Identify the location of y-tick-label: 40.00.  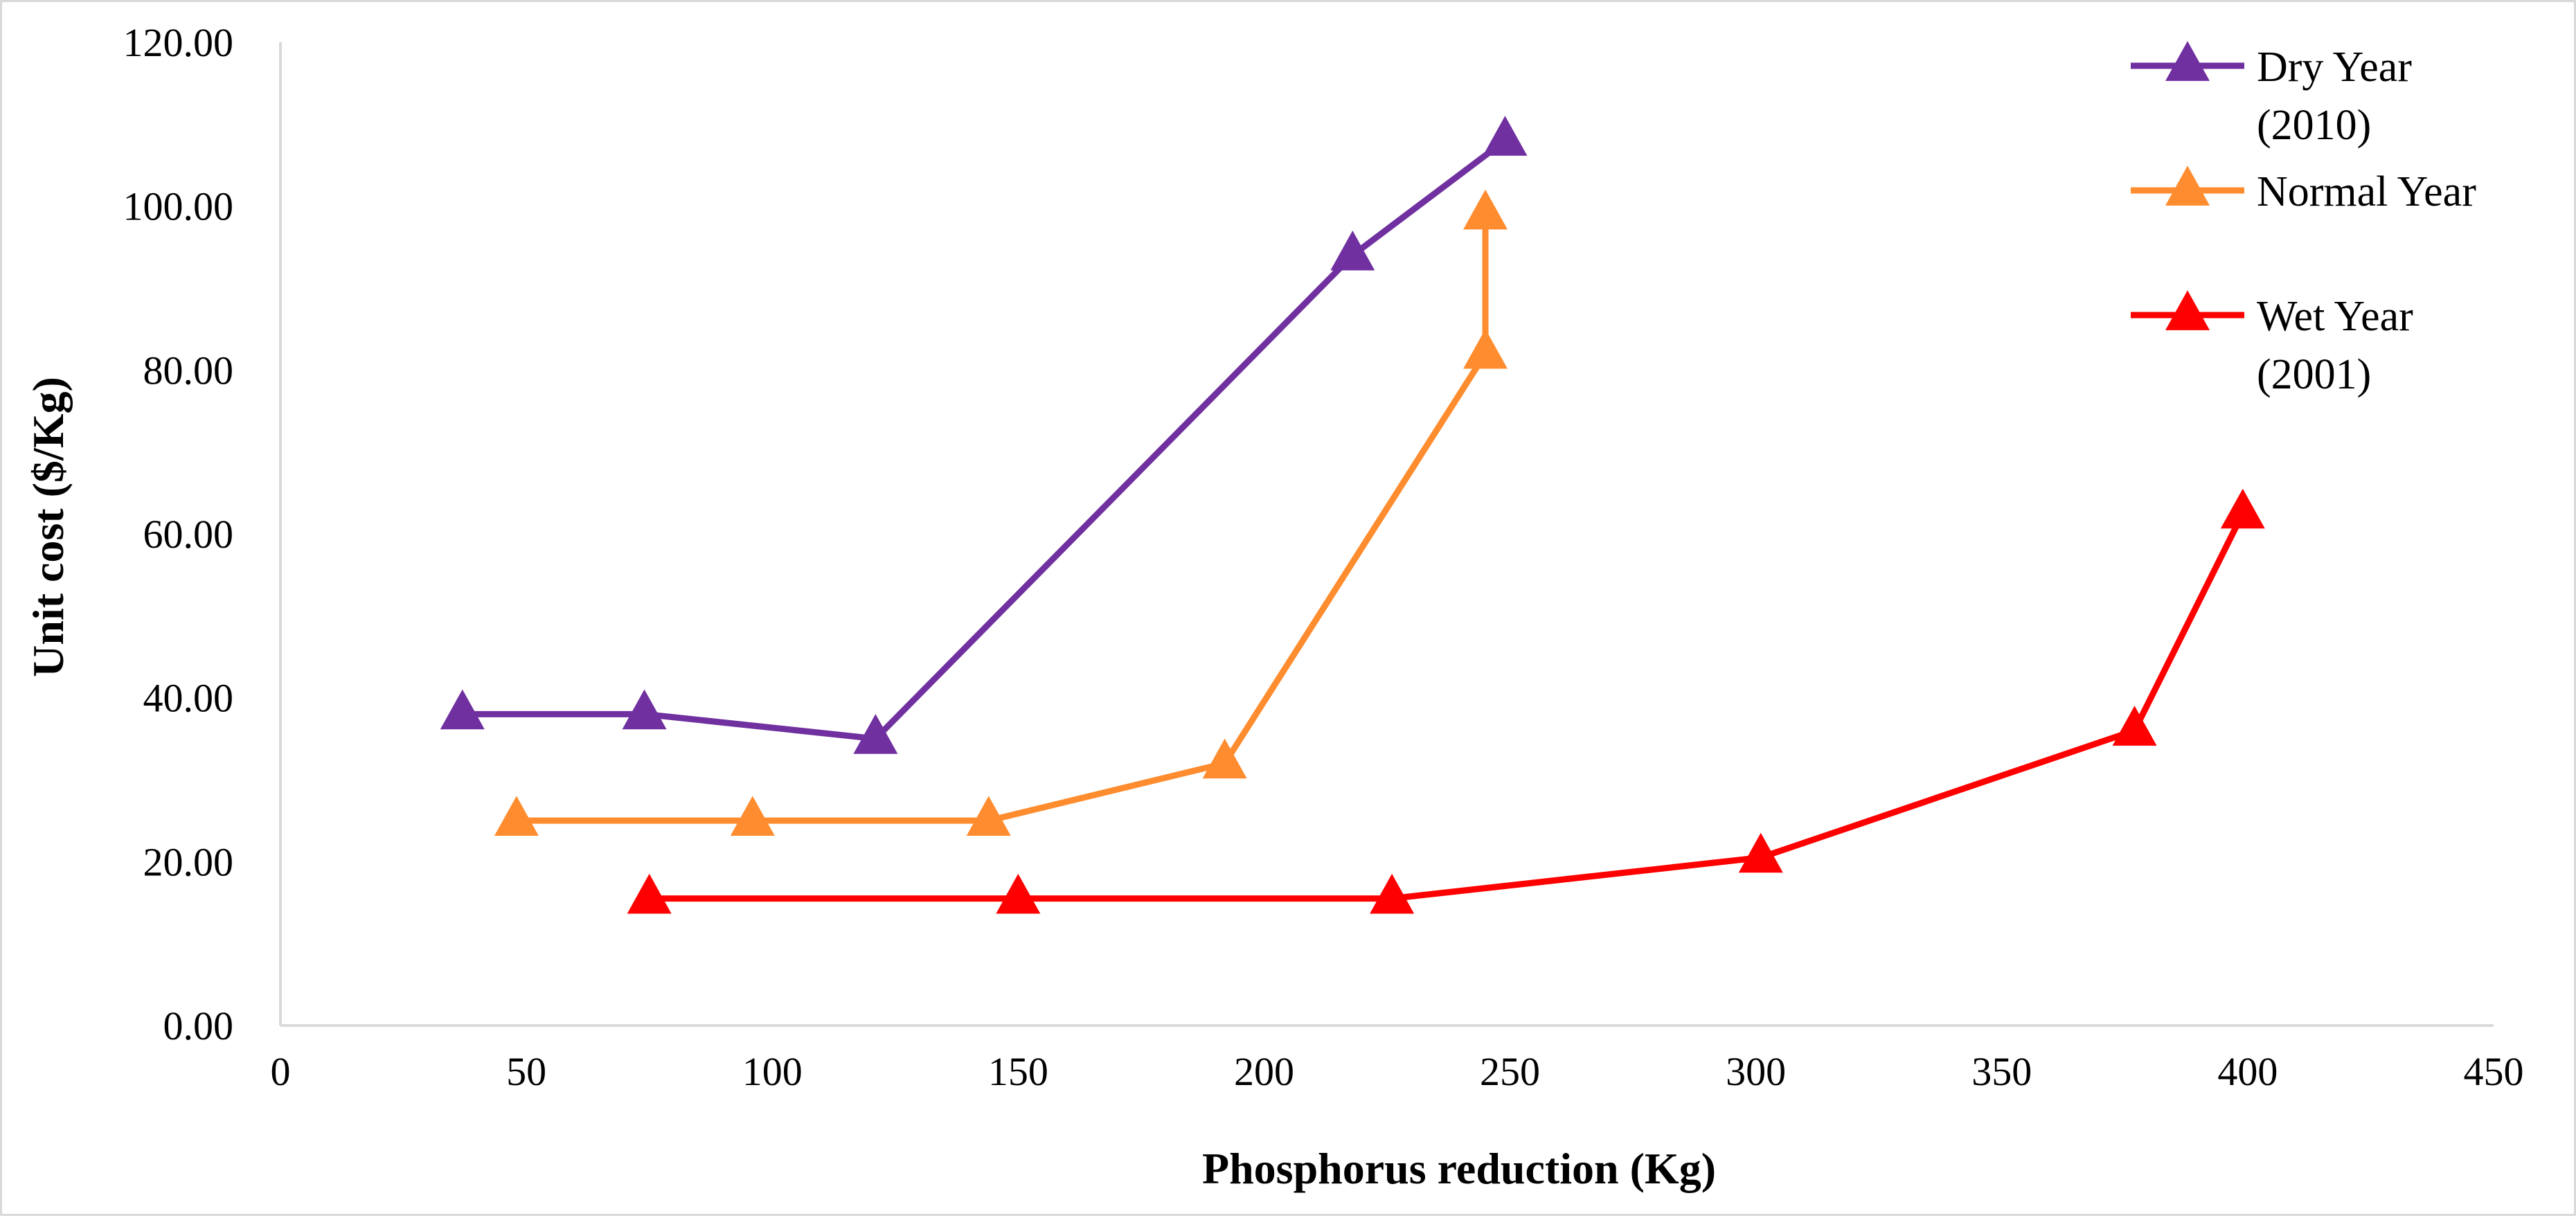
(189, 698).